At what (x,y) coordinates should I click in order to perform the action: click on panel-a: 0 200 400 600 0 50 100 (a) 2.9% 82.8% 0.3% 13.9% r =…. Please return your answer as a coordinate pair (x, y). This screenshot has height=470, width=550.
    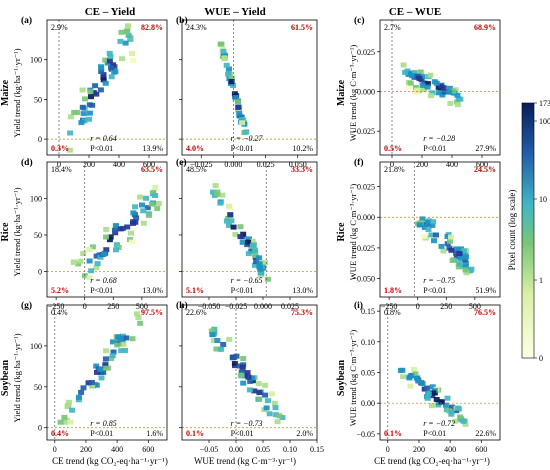
    Looking at the image, I should click on (94, 92).